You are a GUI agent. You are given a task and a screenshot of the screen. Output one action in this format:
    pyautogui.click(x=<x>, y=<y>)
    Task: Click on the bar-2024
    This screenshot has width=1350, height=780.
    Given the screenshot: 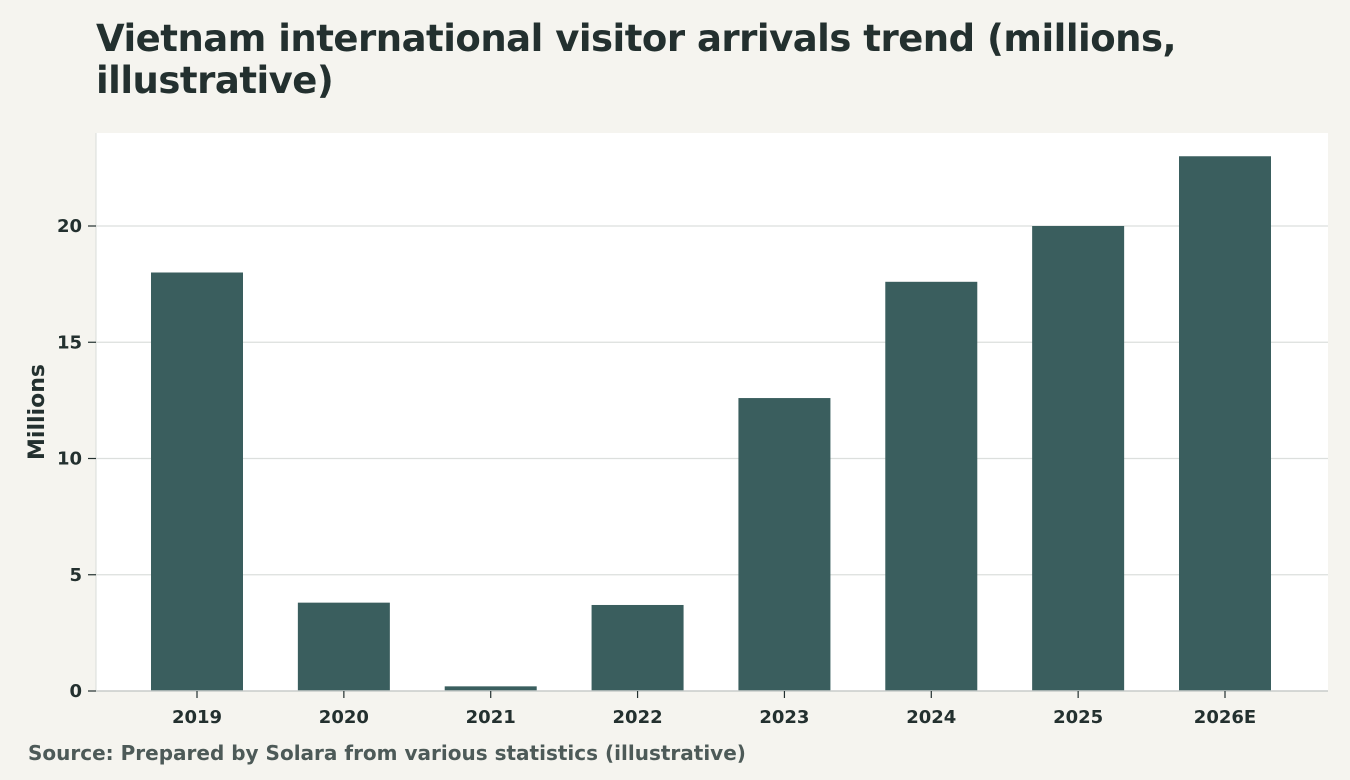 What is the action you would take?
    pyautogui.click(x=931, y=486)
    